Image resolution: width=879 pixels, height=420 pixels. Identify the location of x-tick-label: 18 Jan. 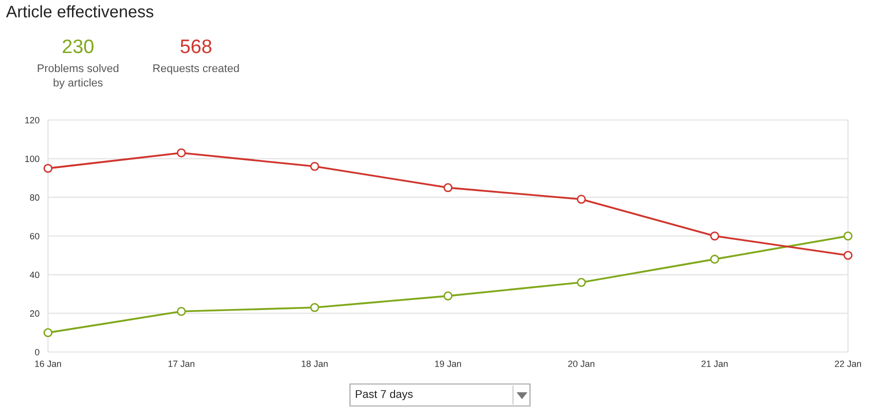
(315, 363).